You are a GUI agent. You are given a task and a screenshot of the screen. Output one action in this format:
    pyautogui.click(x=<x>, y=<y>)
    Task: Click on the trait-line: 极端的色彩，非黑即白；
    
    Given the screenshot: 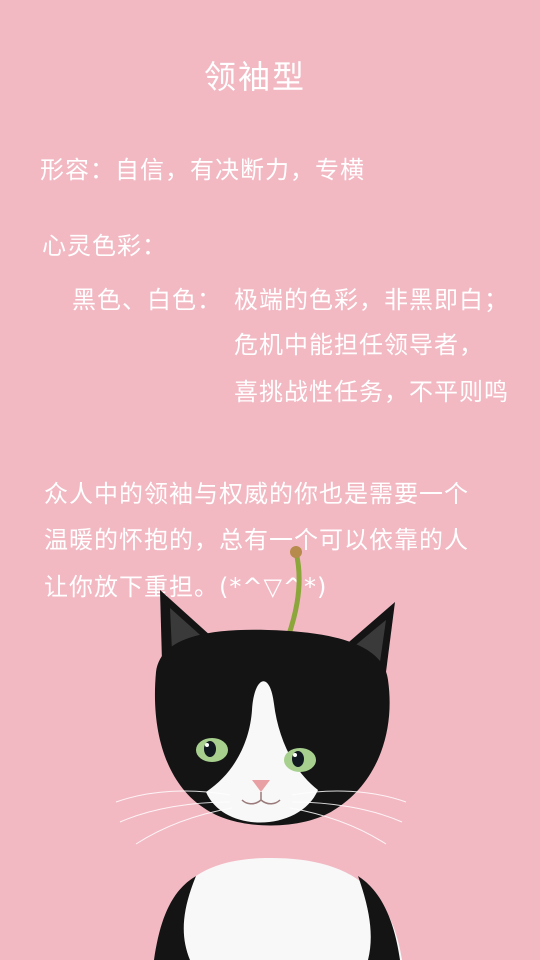 What is the action you would take?
    pyautogui.click(x=371, y=300)
    